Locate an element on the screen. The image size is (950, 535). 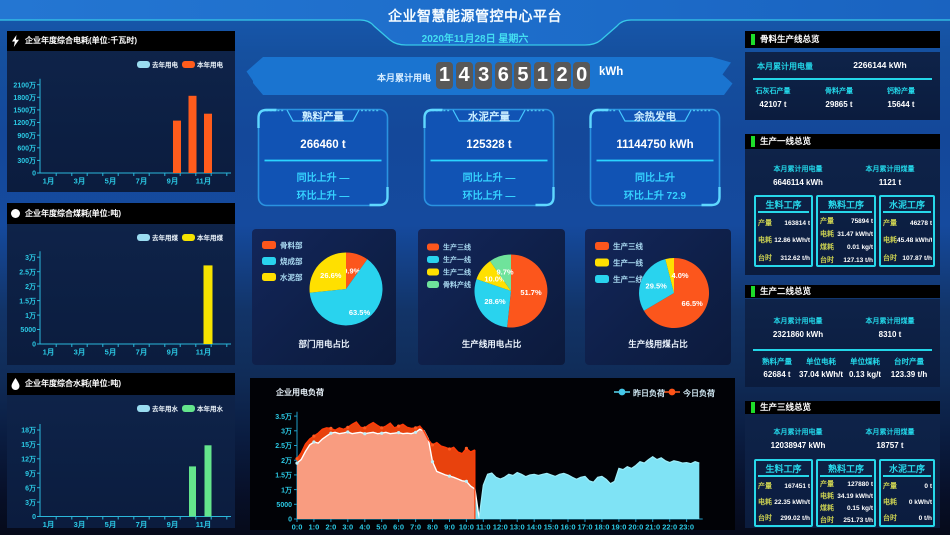
svg-text: 骨料部 is located at coordinates (291, 245).